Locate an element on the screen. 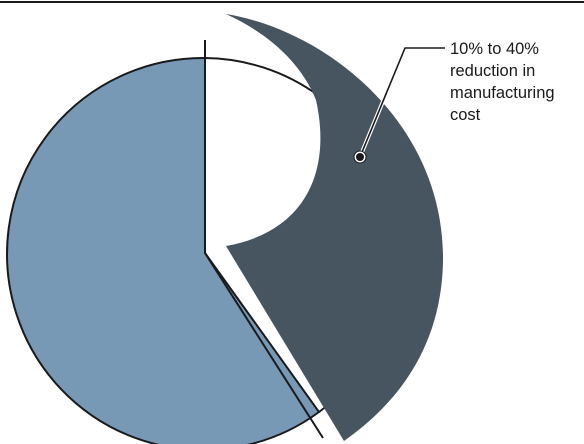 This screenshot has width=584, height=444. slice-divider-diagonal is located at coordinates (264, 345).